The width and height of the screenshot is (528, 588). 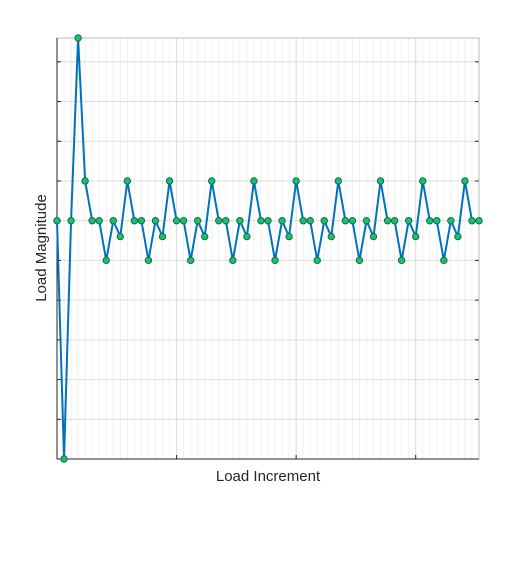 What do you see at coordinates (41, 248) in the screenshot?
I see `y-axis-label: Load Magnitude` at bounding box center [41, 248].